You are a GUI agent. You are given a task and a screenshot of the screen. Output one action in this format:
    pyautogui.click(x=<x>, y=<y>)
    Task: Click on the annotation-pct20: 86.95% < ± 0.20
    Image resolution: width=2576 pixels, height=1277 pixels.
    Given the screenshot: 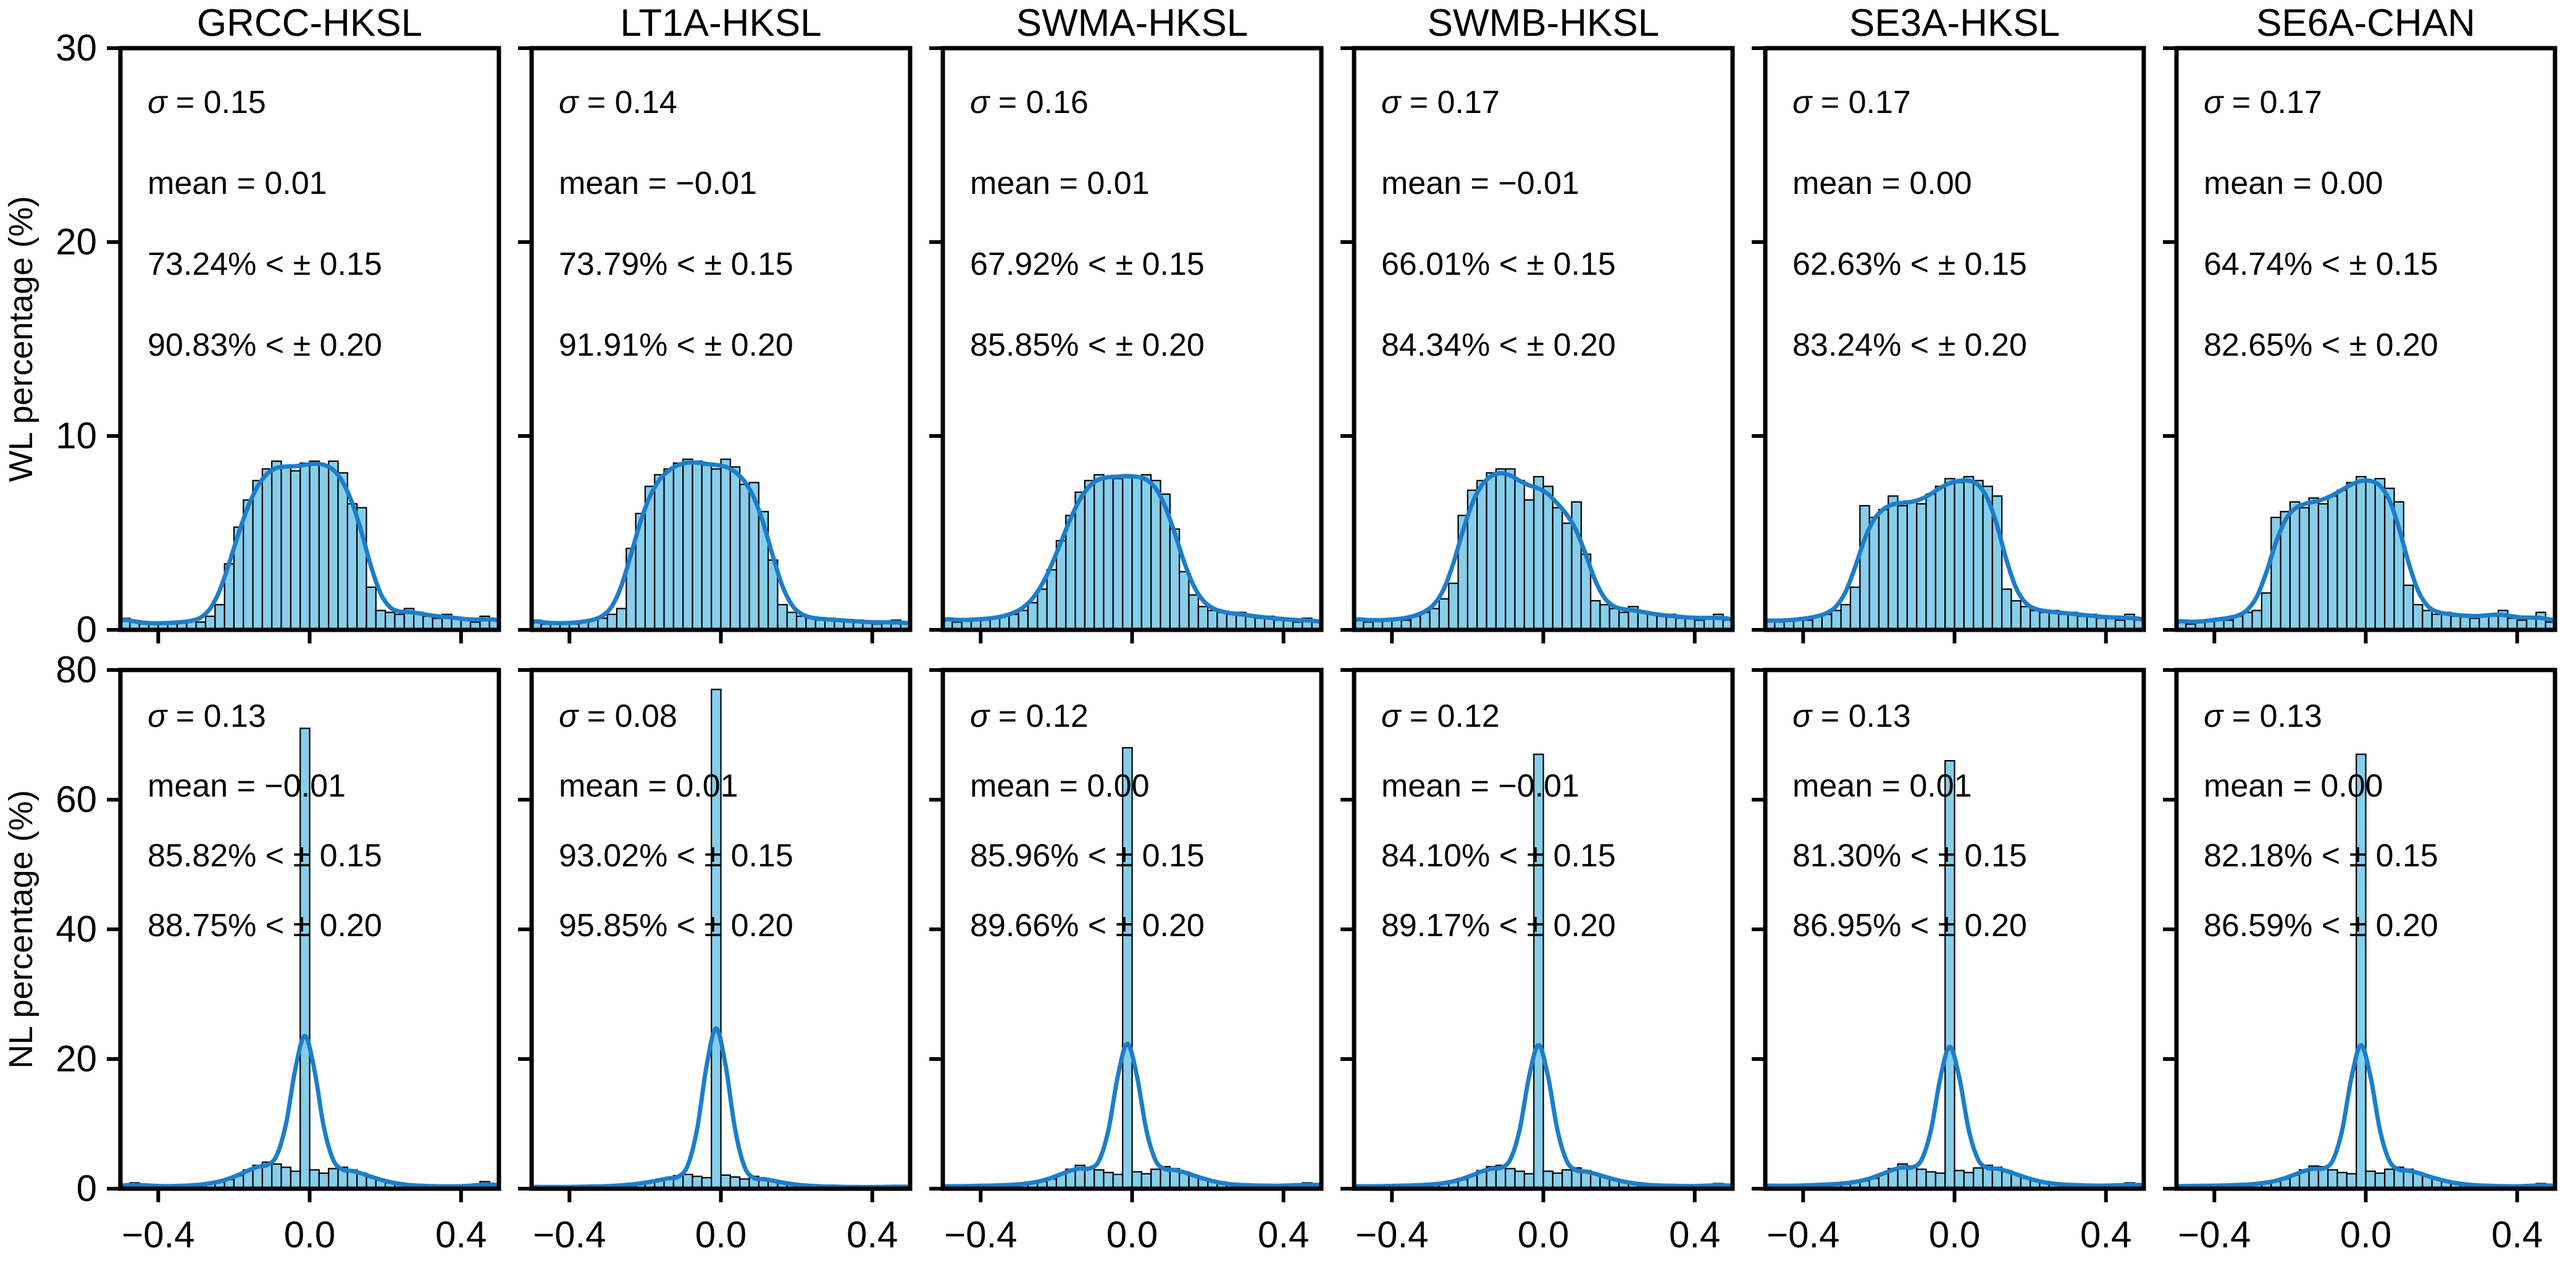 What is the action you would take?
    pyautogui.click(x=1910, y=926)
    